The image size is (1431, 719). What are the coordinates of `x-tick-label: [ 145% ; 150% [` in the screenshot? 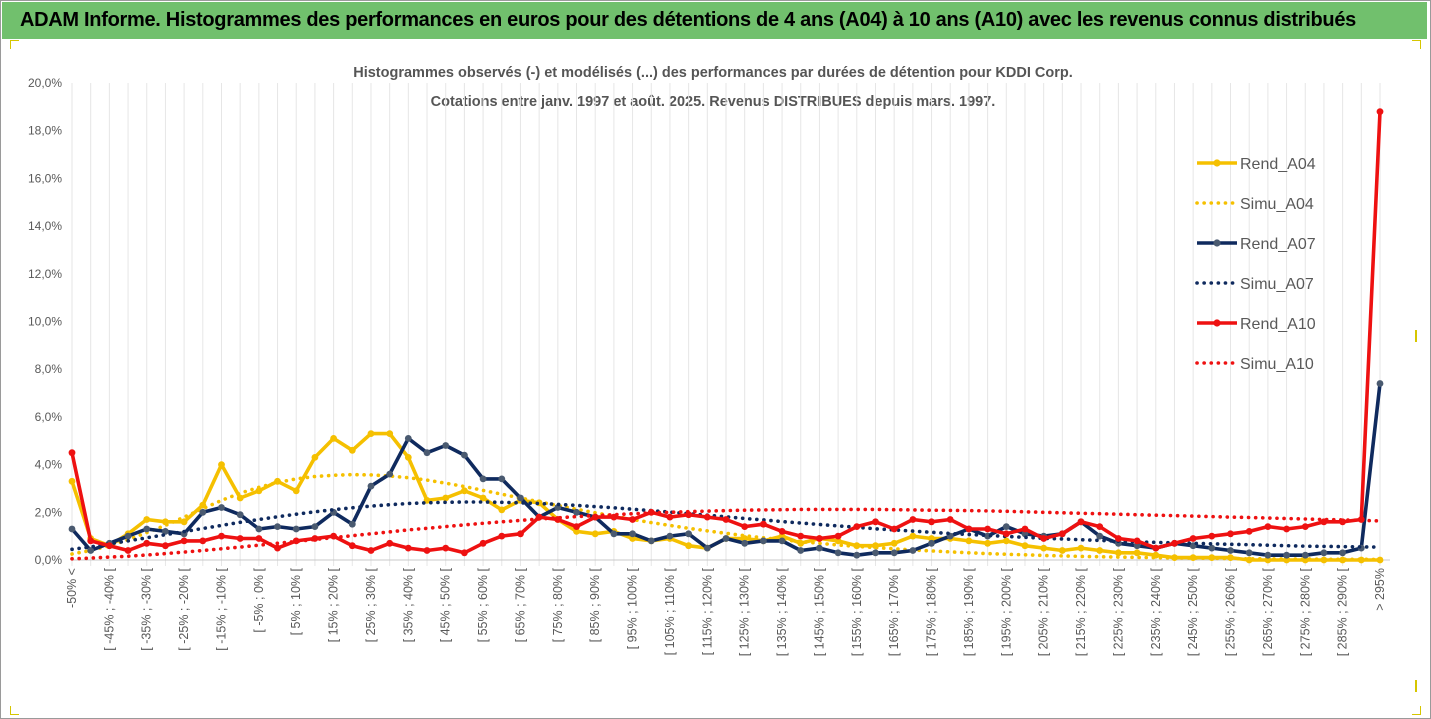 It's located at (819, 611).